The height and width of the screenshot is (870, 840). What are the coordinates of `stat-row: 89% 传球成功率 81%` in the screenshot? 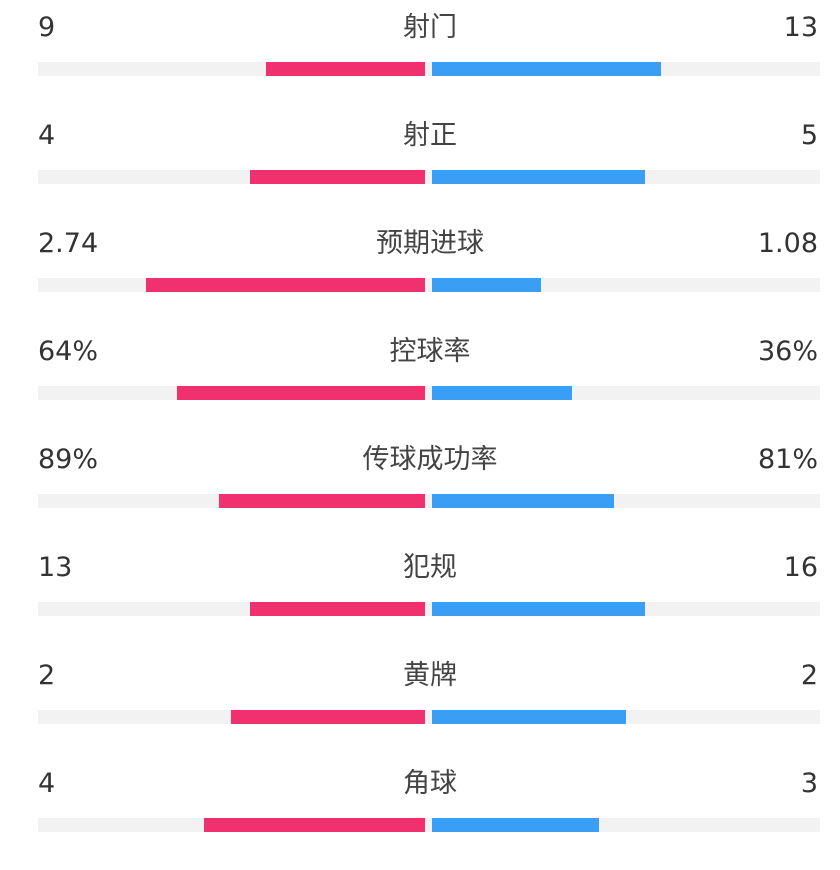 It's located at (420, 492).